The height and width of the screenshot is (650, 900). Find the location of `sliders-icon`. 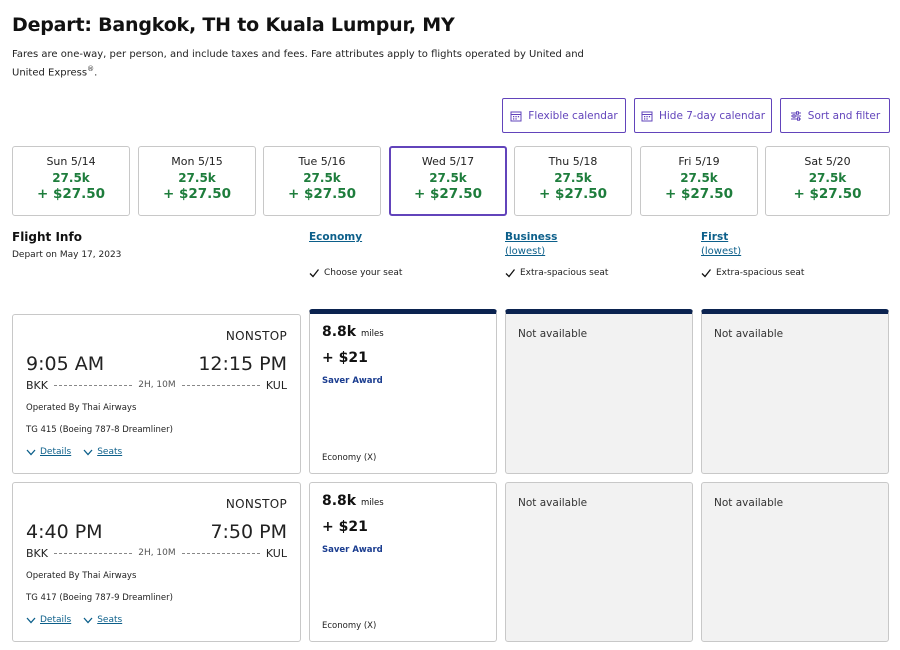

sliders-icon is located at coordinates (795, 115).